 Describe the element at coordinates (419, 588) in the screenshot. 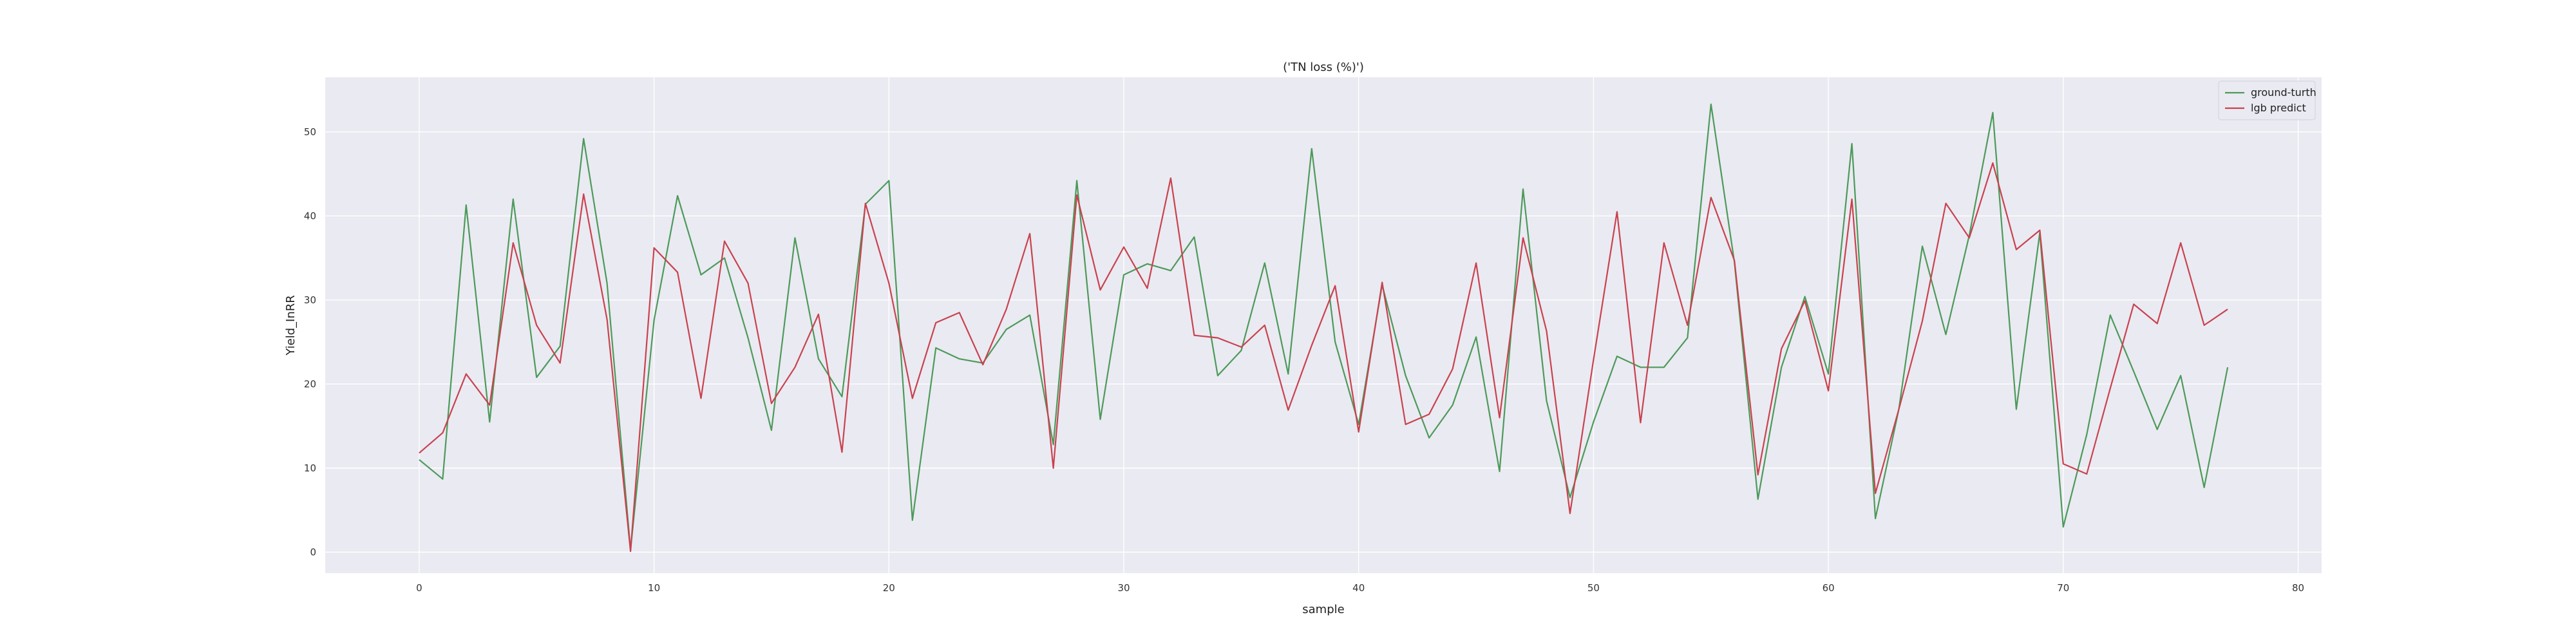

I see `x-tick-label: 0` at that location.